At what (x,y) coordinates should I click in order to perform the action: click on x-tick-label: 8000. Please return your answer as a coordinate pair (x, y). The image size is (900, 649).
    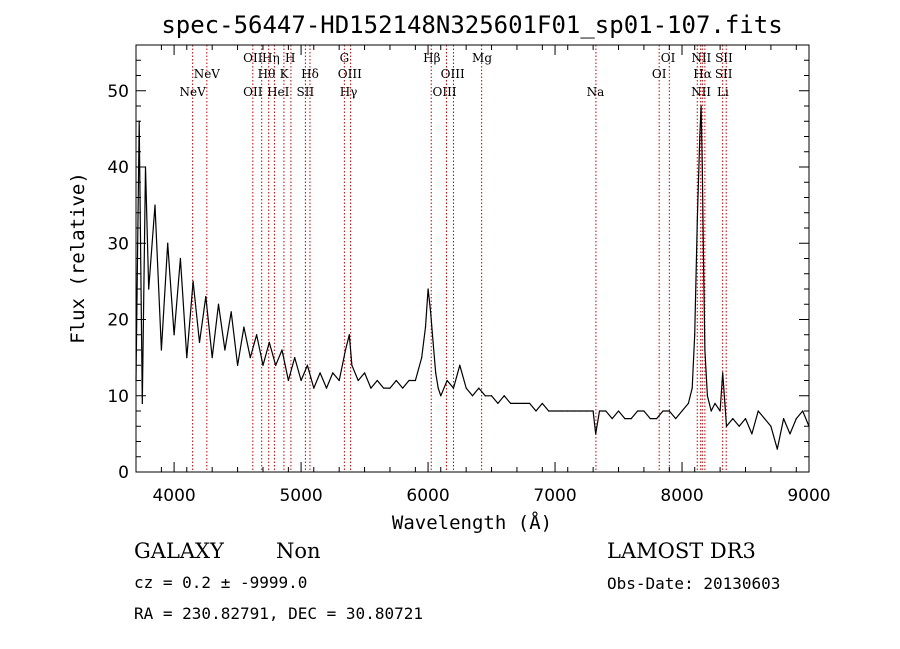
    Looking at the image, I should click on (681, 496).